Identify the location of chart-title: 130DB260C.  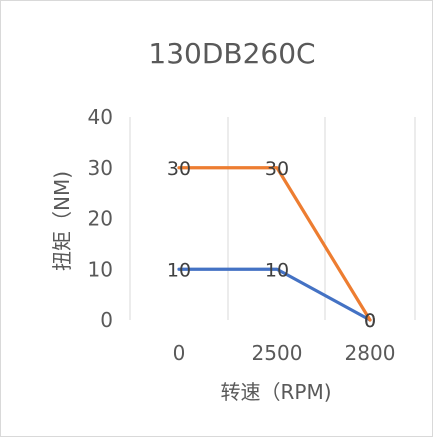
(231, 53).